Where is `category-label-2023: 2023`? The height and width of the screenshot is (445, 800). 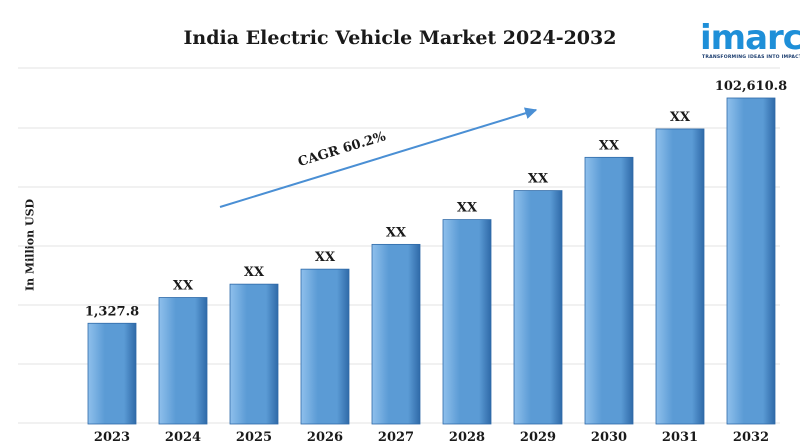 category-label-2023: 2023 is located at coordinates (112, 437).